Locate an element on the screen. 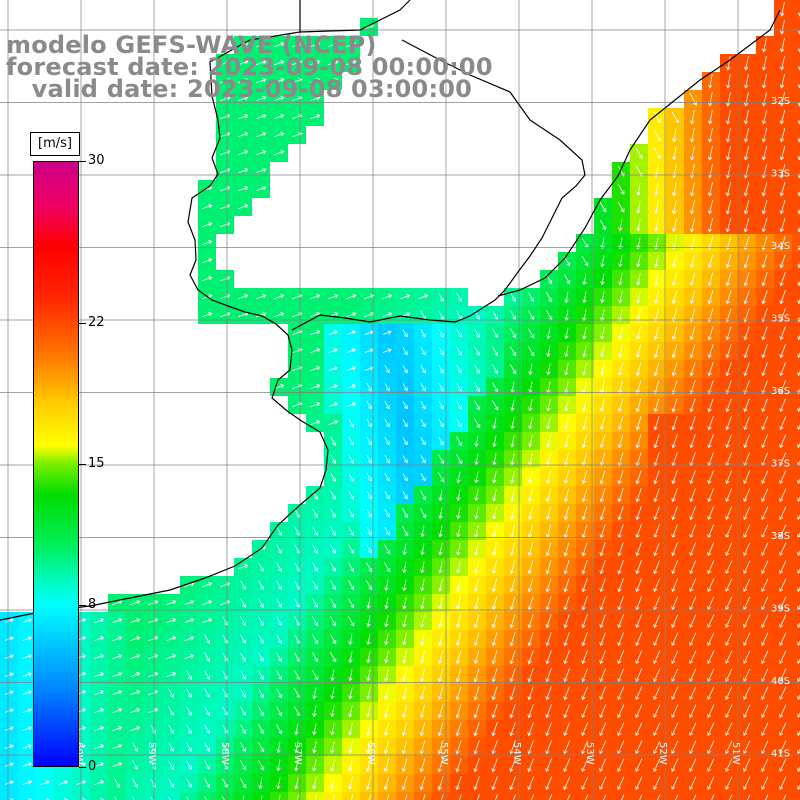  colorbar-tick-label: 22 is located at coordinates (96, 322).